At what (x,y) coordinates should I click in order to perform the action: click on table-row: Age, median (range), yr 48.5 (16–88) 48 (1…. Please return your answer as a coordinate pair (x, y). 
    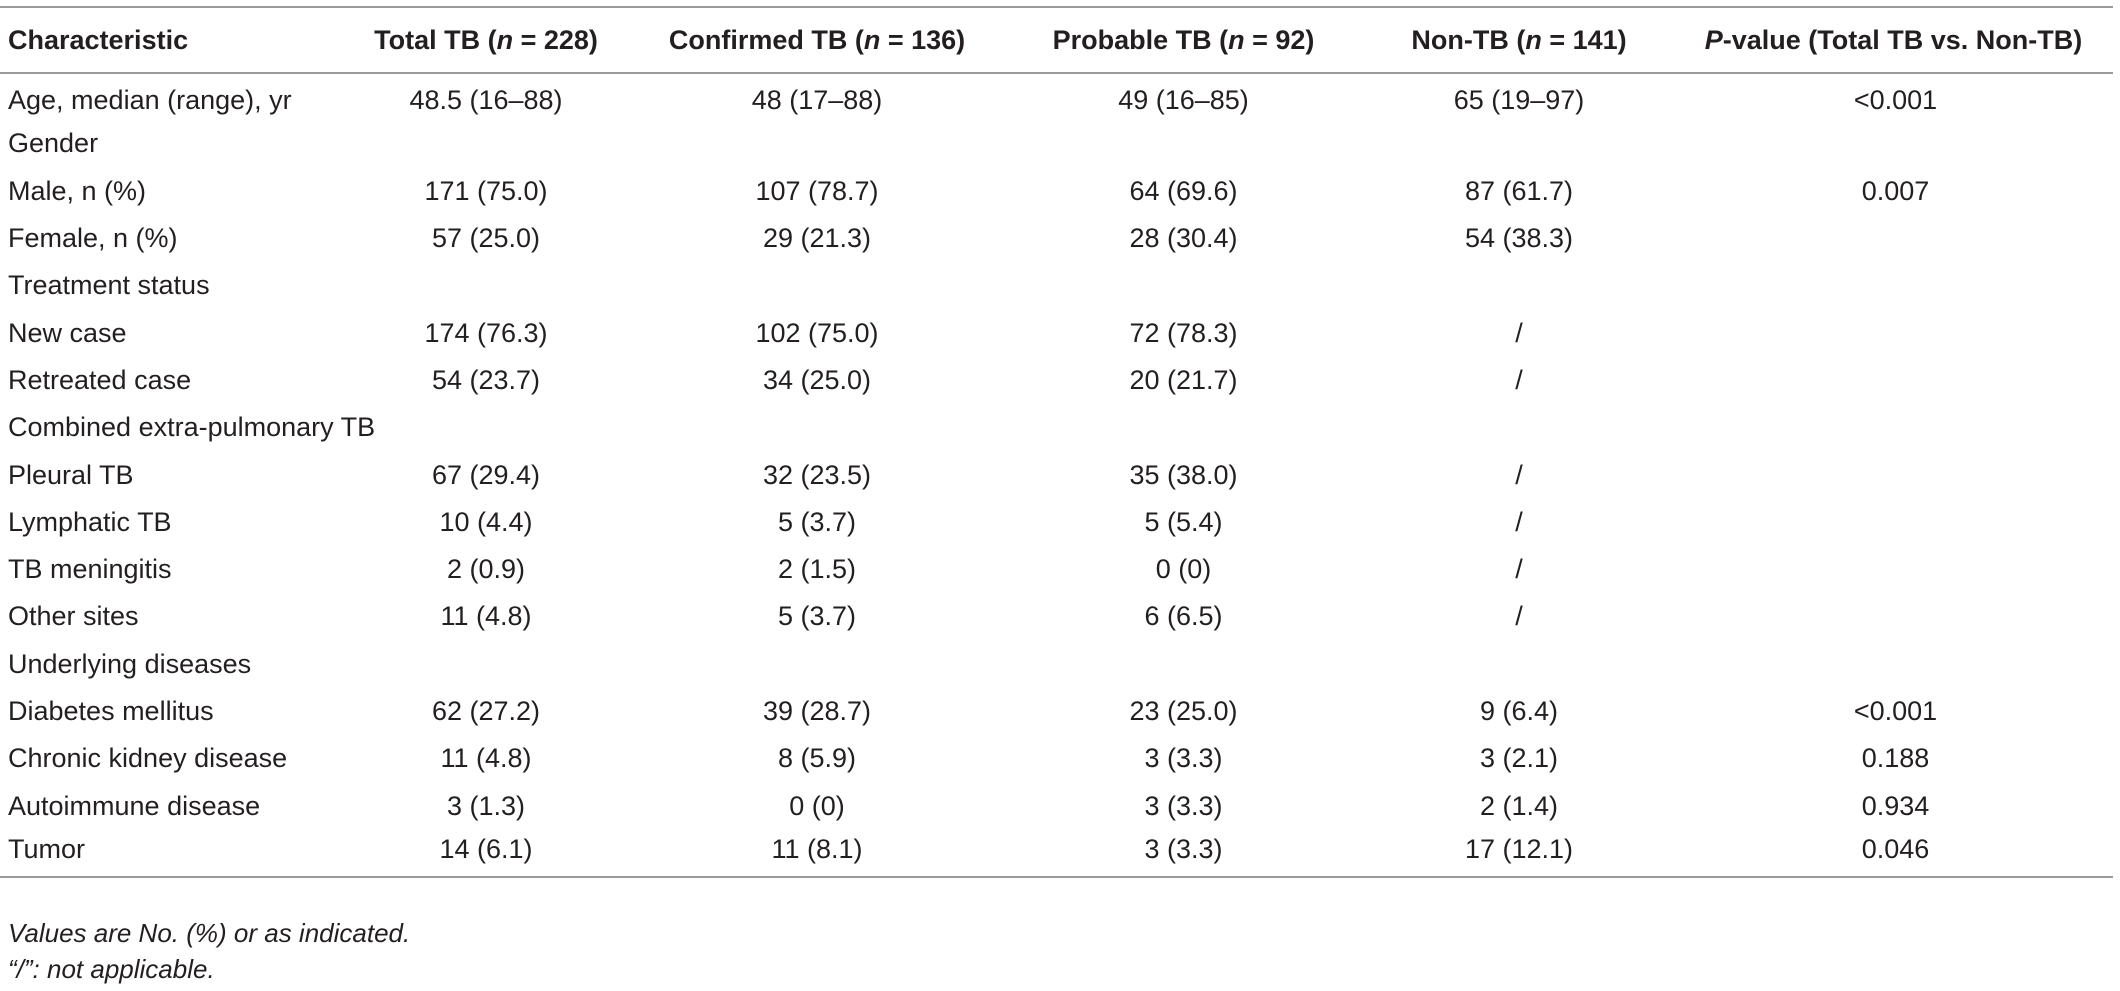
    Looking at the image, I should click on (1056, 96).